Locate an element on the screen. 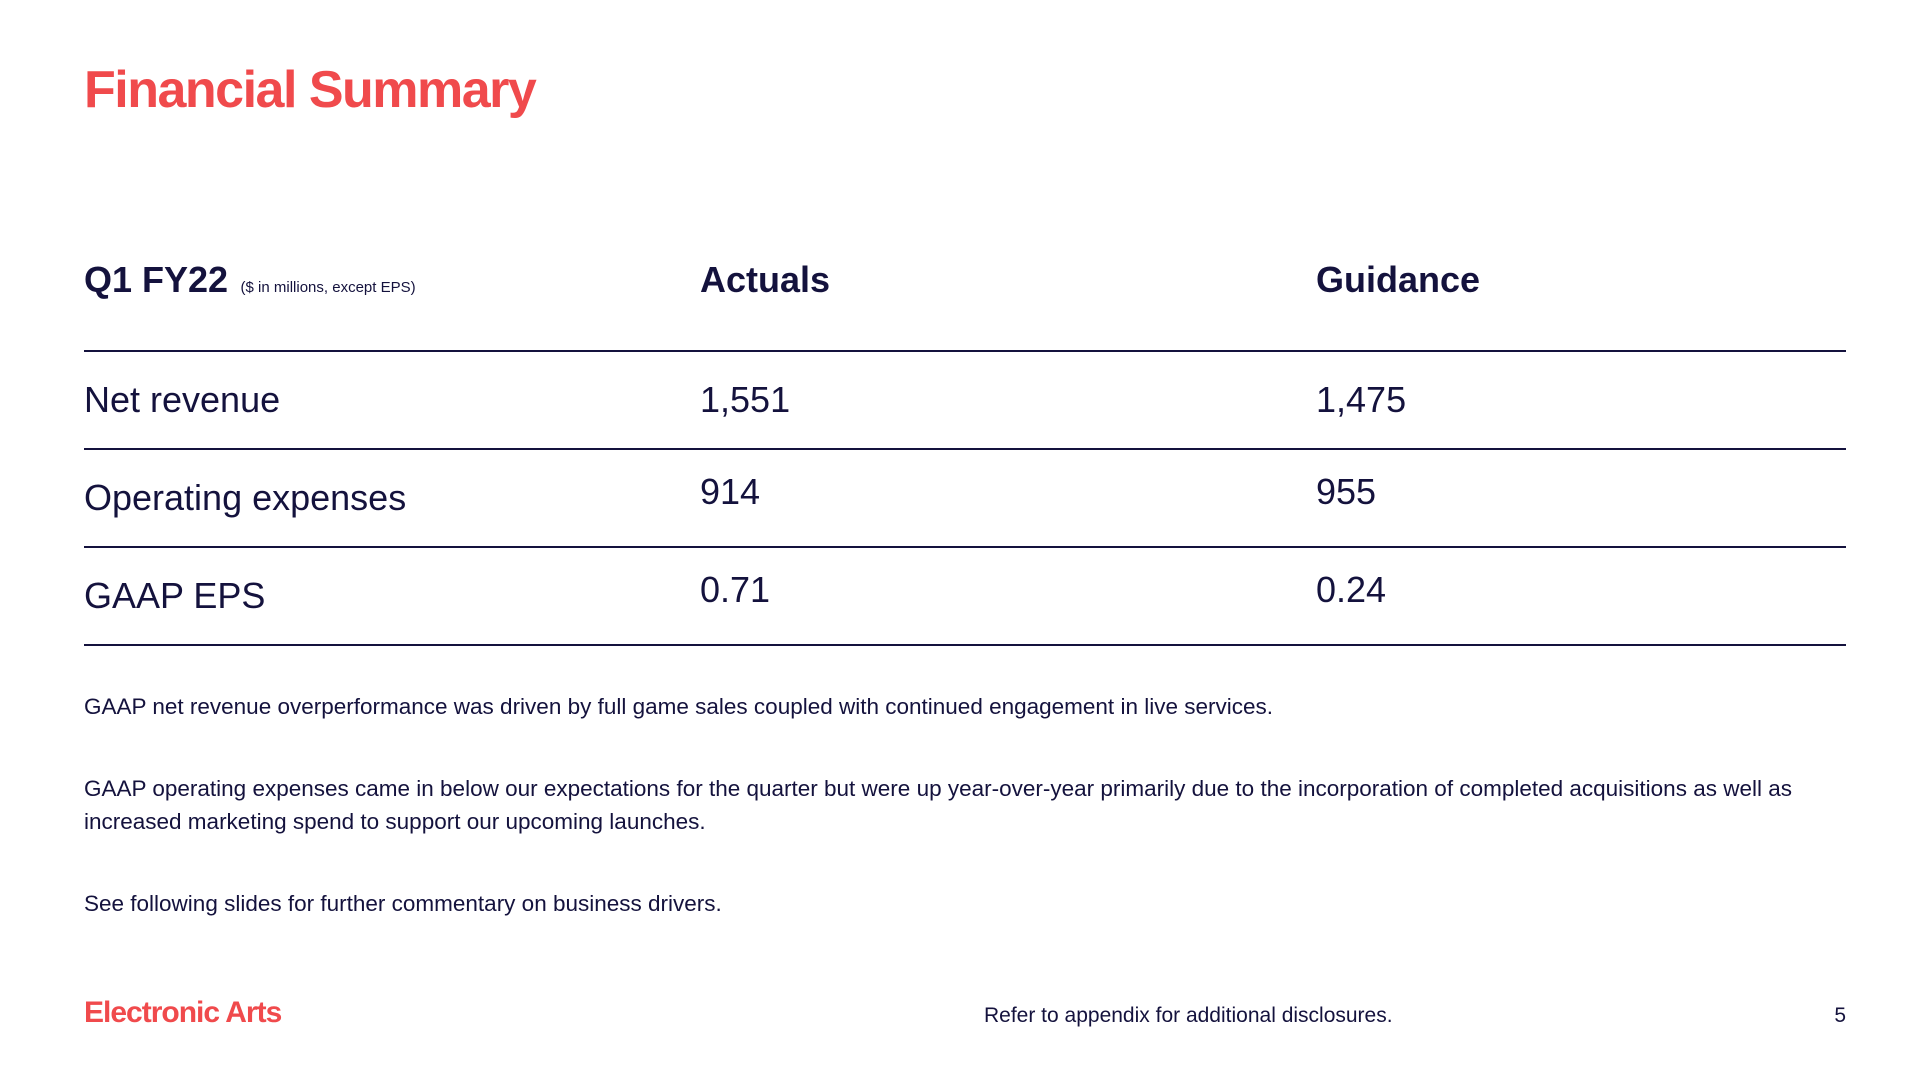  page-number: 5 is located at coordinates (1840, 1015).